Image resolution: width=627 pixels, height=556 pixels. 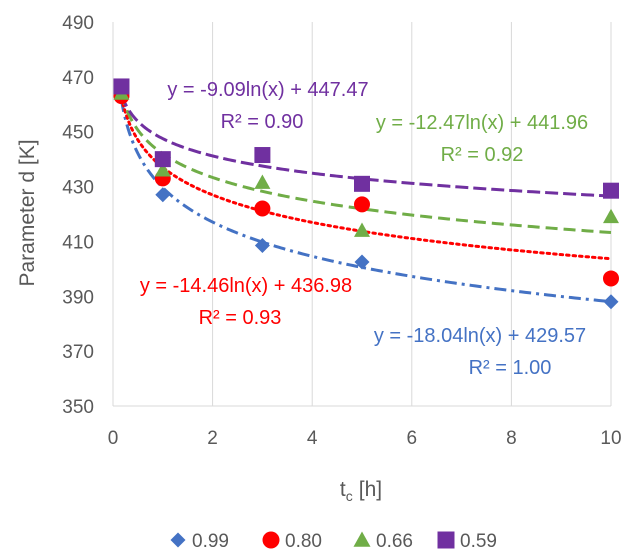 I want to click on y-tick-label-7: 490, so click(x=78, y=23).